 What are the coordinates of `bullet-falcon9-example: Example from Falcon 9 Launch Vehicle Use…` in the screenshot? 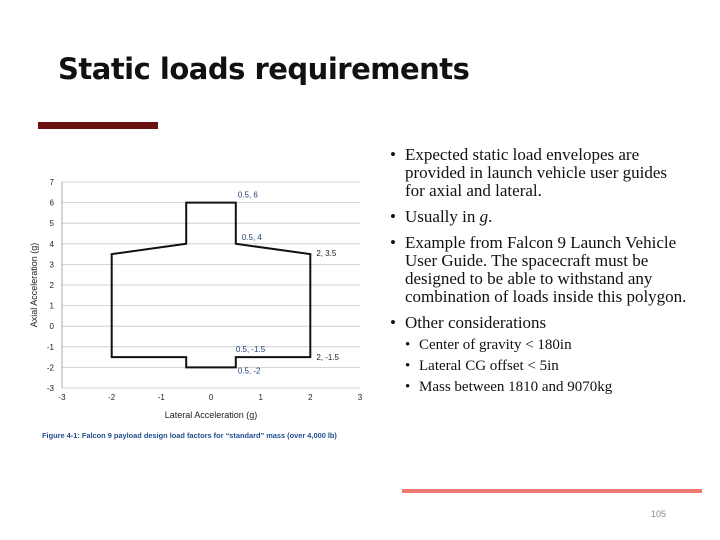 It's located at (540, 270).